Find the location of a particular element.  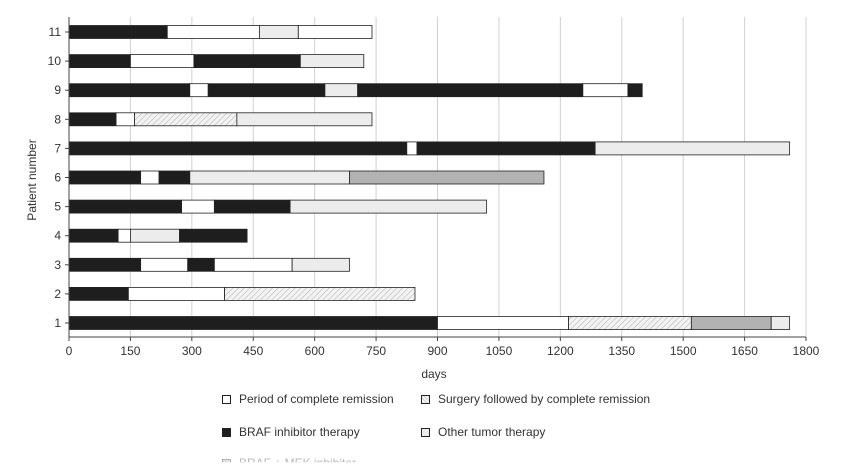

legend-item-mek: BRAF + MEK inhibitor is located at coordinates (289, 463).